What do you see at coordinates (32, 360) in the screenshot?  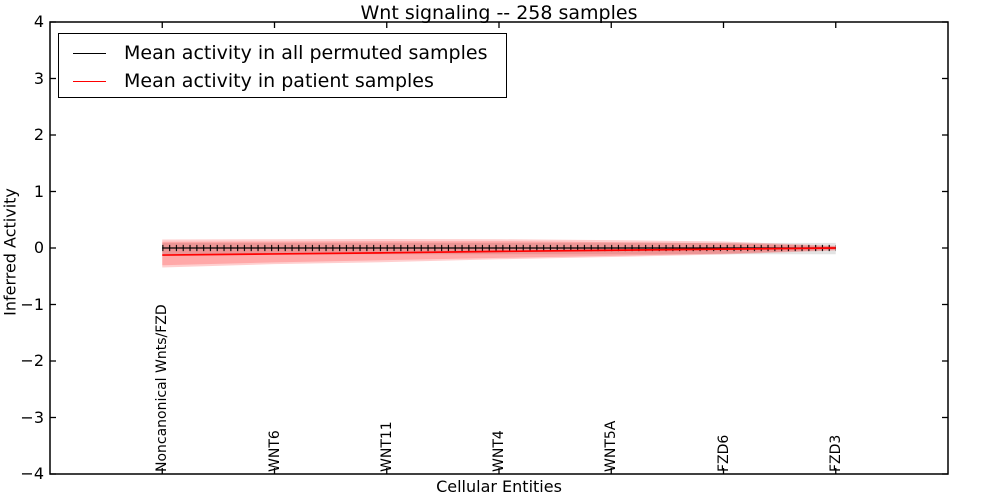 I see `y-tick-label: −2` at bounding box center [32, 360].